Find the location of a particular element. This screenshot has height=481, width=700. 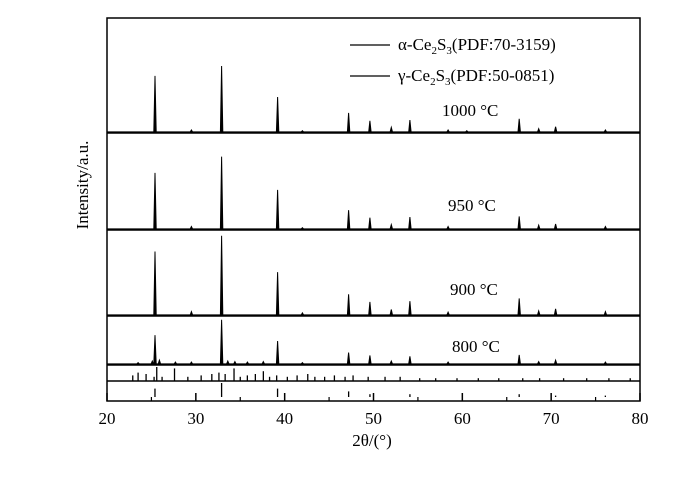

legend-label-alpha: α-Ce2S3(PDF:70-3159) is located at coordinates (477, 46).